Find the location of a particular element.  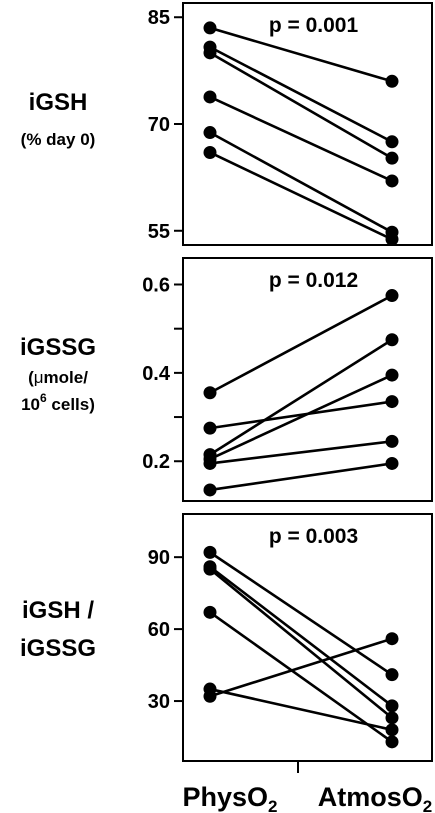

panel2-ytick-label: 0.2 is located at coordinates (156, 462).